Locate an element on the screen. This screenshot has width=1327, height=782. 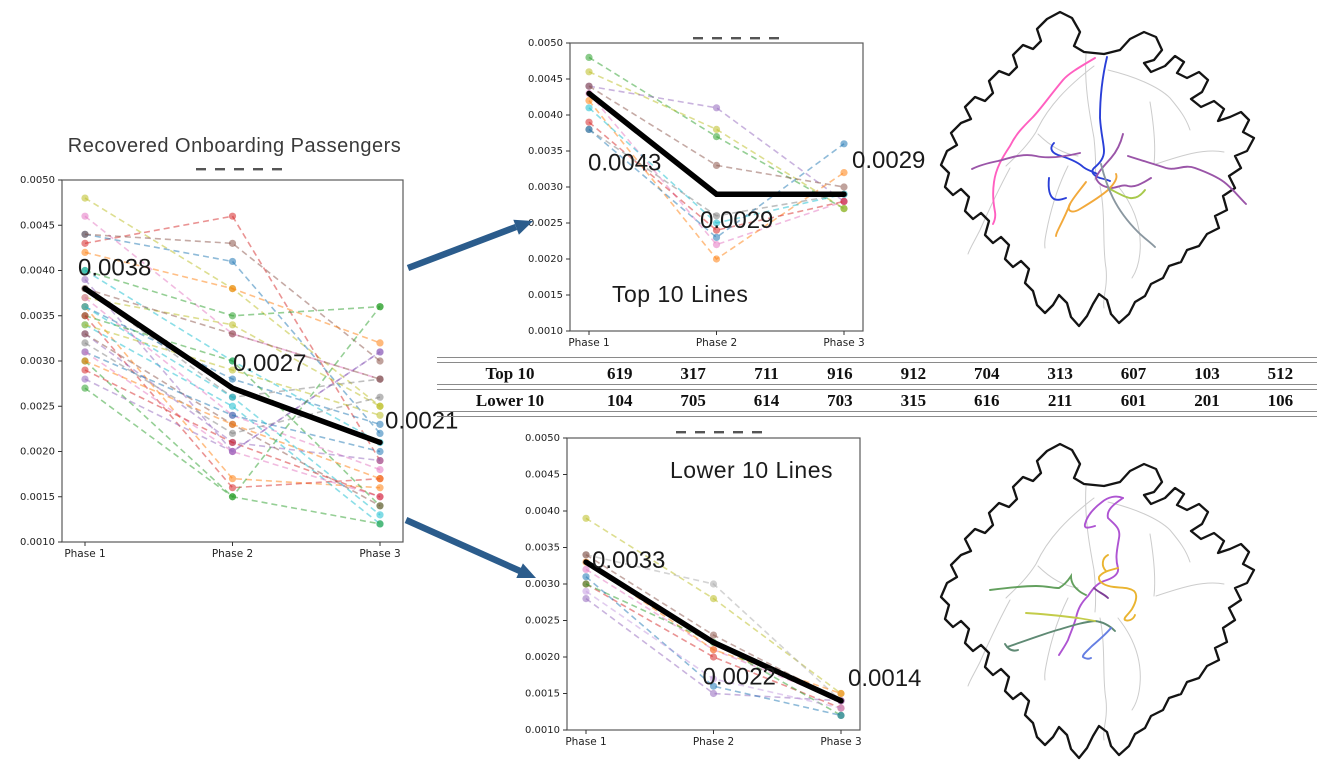
map-lower-10-lines is located at coordinates (1097, 601).